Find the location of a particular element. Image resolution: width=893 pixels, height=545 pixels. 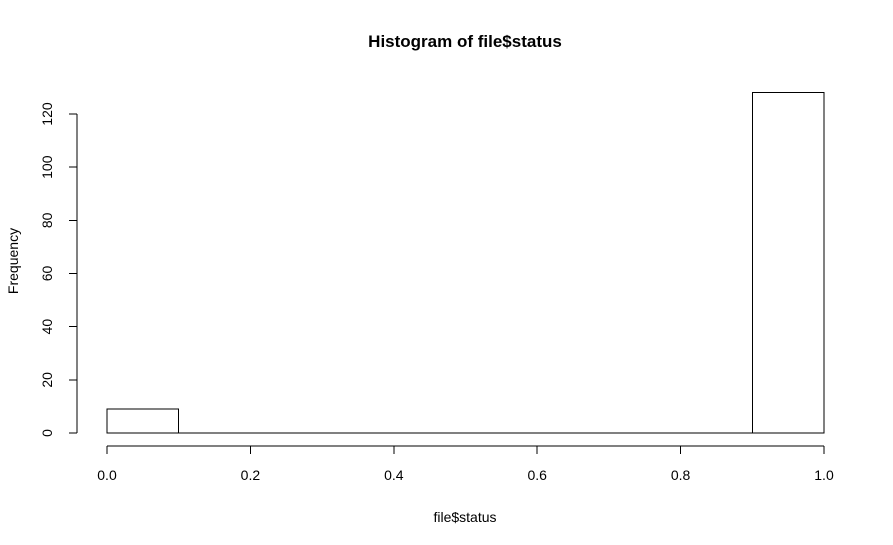

y-tick-label-4: 80 is located at coordinates (47, 220).